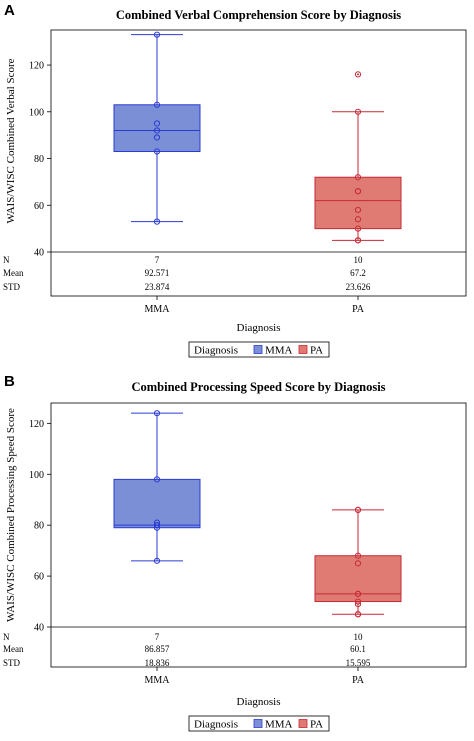 The width and height of the screenshot is (474, 741). What do you see at coordinates (157, 649) in the screenshot?
I see `stat-value: 86.857` at bounding box center [157, 649].